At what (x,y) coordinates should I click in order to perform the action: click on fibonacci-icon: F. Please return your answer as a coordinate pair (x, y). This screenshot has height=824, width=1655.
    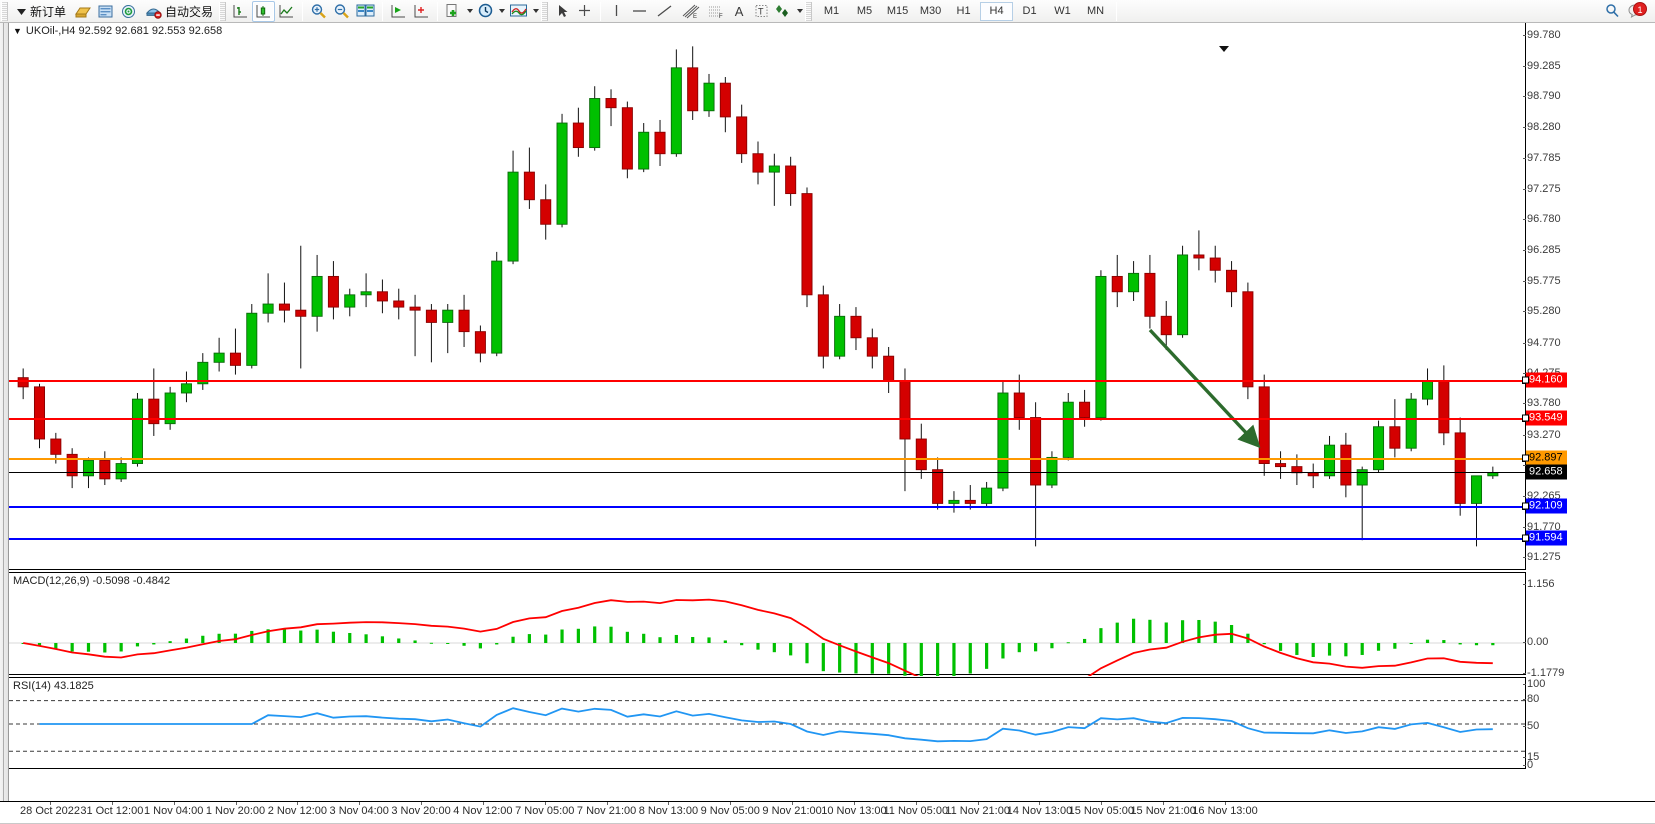
    Looking at the image, I should click on (716, 12).